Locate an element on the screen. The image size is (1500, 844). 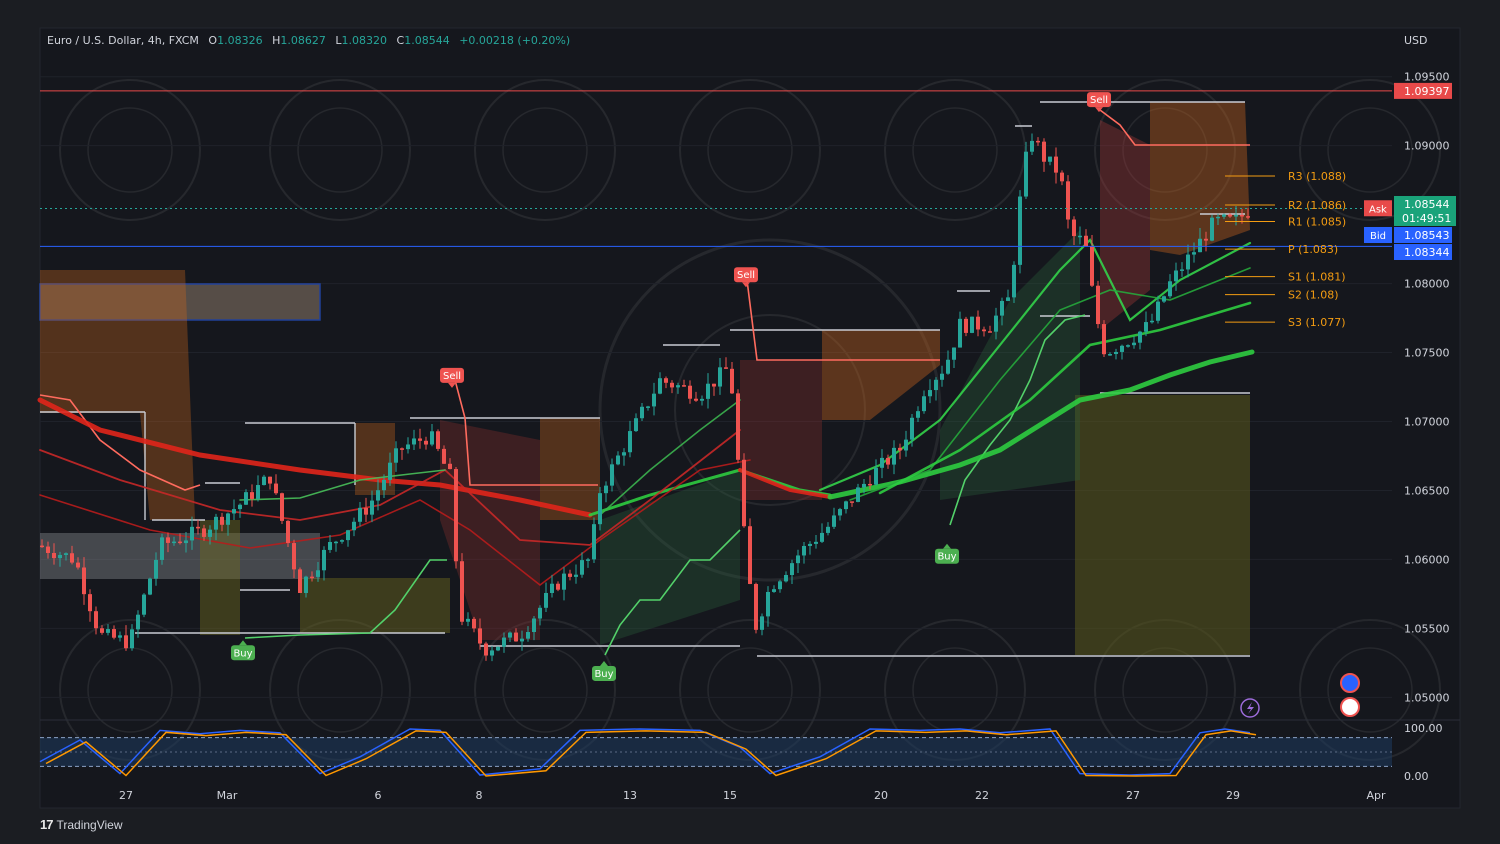
us-flag-icon is located at coordinates (1350, 707).